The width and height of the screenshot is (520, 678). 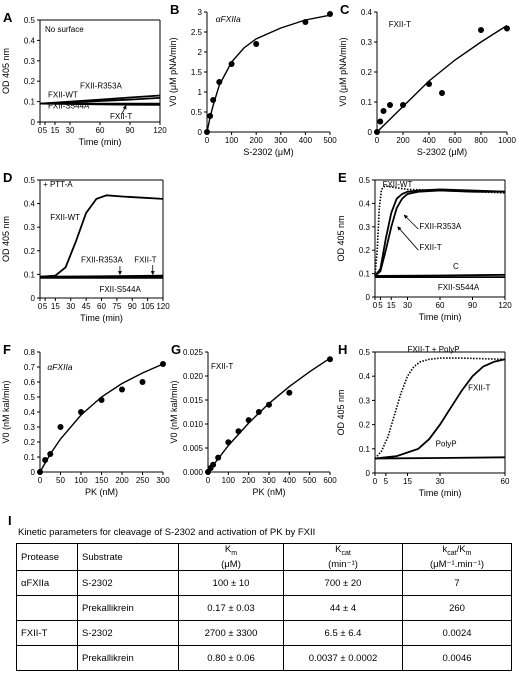 What do you see at coordinates (197, 112) in the screenshot?
I see `y-tick-label-b: 0.5` at bounding box center [197, 112].